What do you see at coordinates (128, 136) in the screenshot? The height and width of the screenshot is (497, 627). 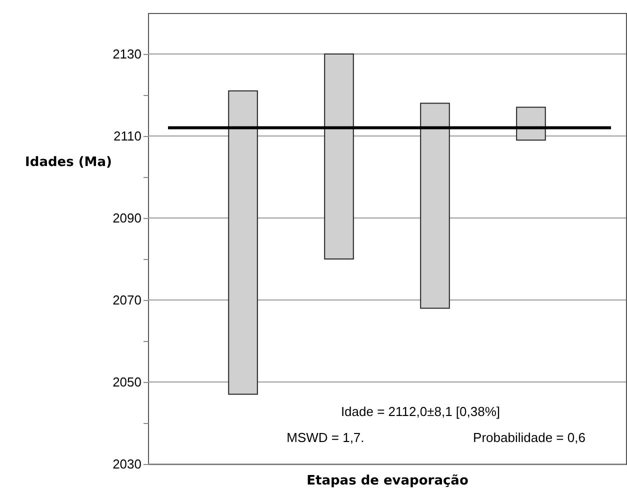 I see `y-tick-label: 2110` at bounding box center [128, 136].